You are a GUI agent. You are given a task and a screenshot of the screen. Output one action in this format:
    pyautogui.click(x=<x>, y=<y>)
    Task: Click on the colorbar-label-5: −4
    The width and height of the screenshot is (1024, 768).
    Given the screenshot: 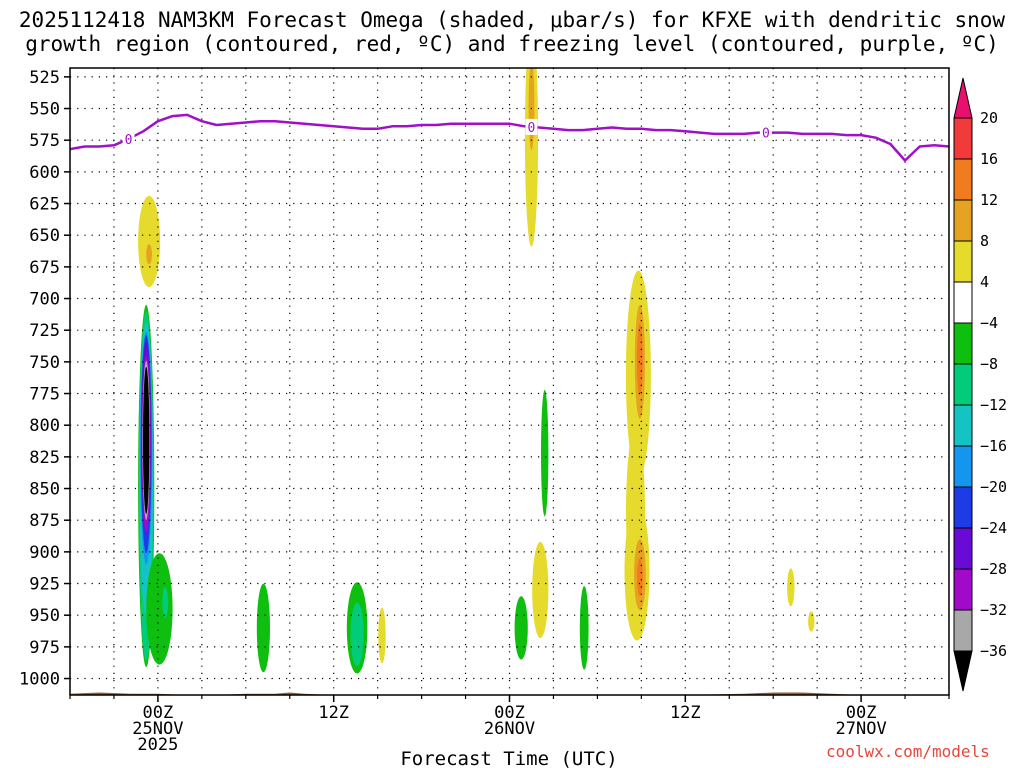 What is the action you would take?
    pyautogui.click(x=989, y=323)
    